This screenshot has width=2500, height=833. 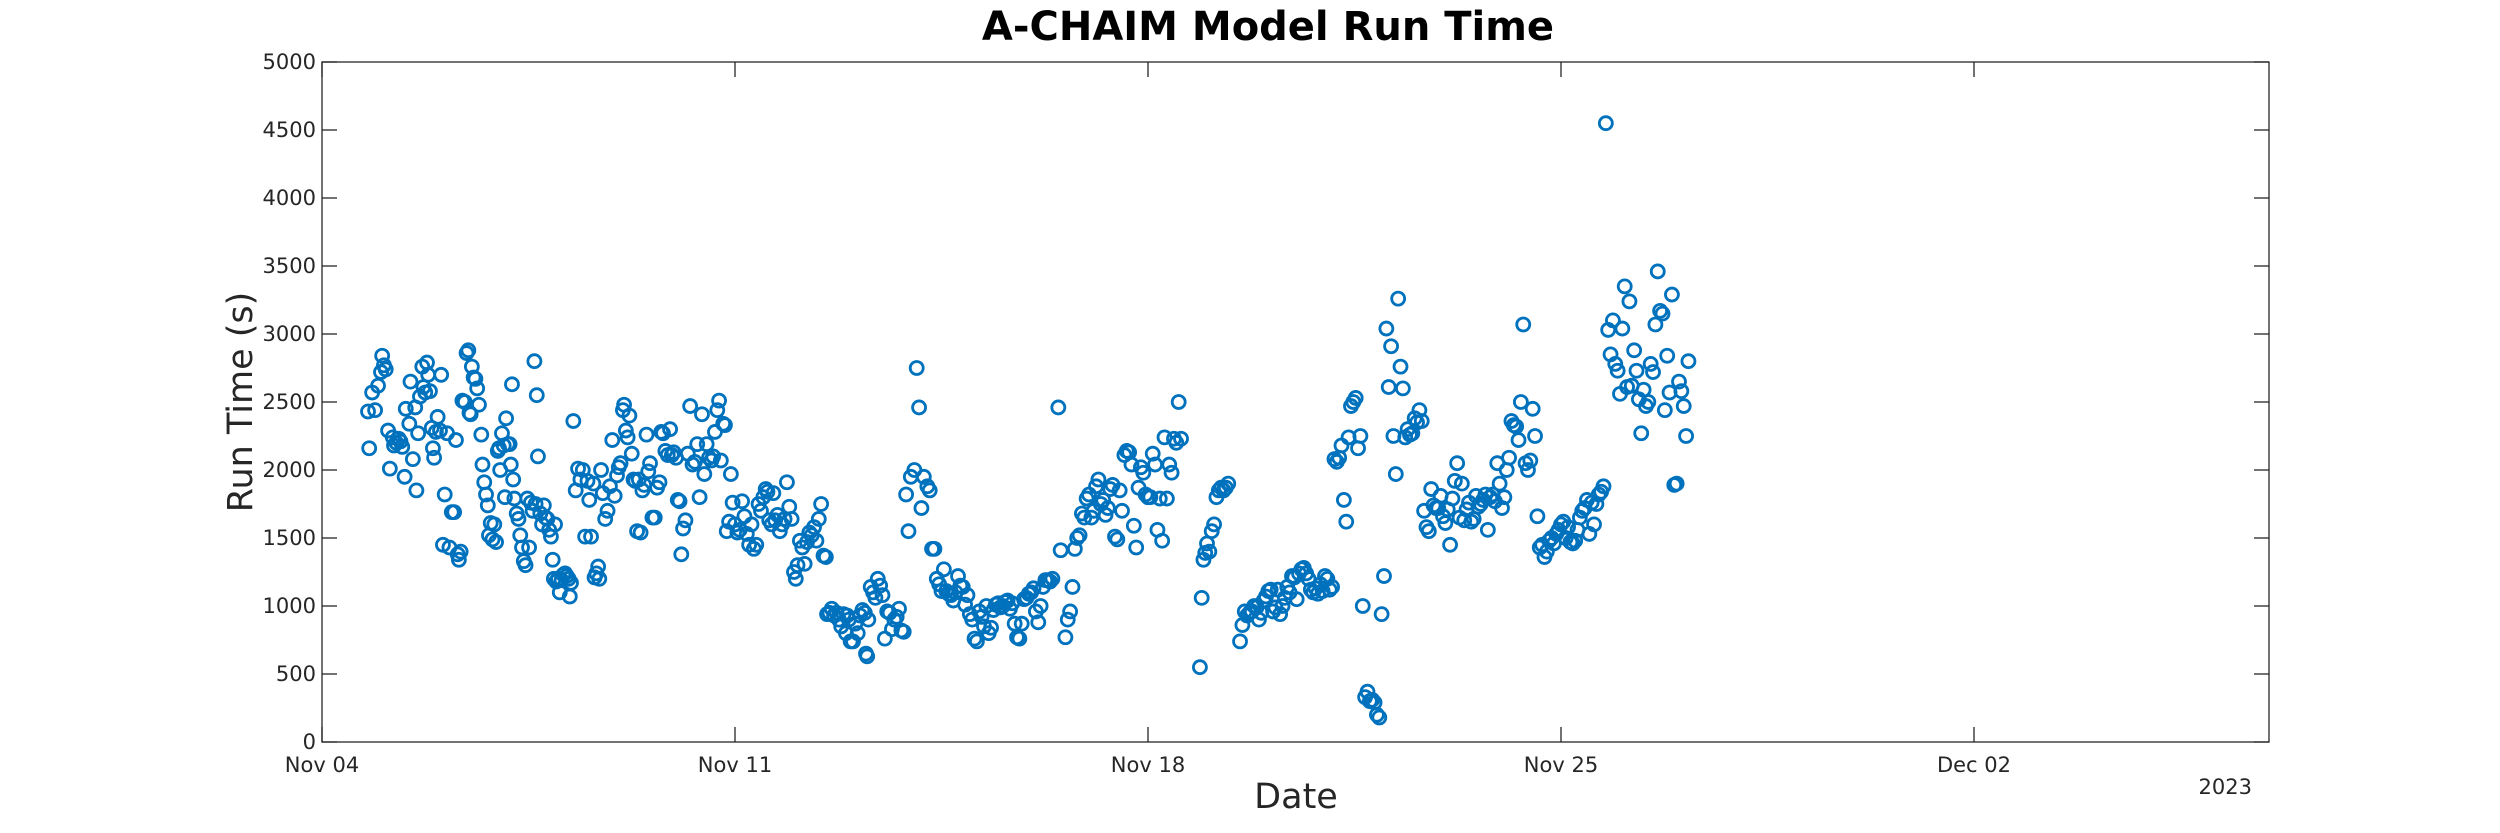 I want to click on chart-title: A-CHAIM Model Run Time, so click(x=1268, y=27).